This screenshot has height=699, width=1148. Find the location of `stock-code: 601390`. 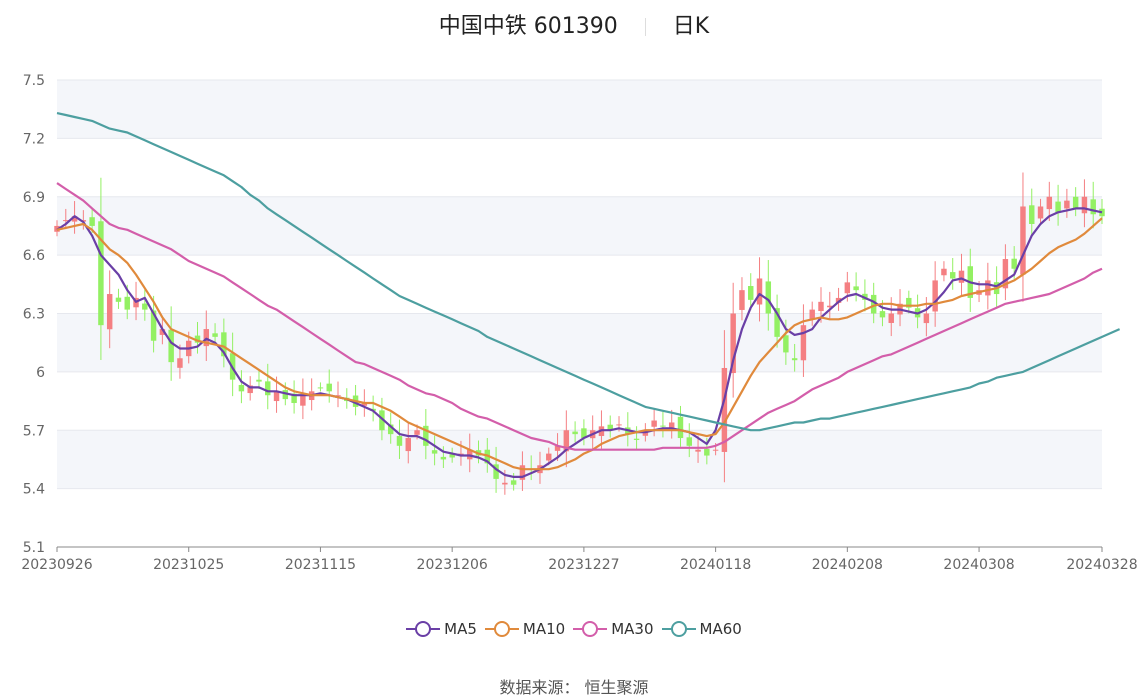

stock-code: 601390 is located at coordinates (575, 26).